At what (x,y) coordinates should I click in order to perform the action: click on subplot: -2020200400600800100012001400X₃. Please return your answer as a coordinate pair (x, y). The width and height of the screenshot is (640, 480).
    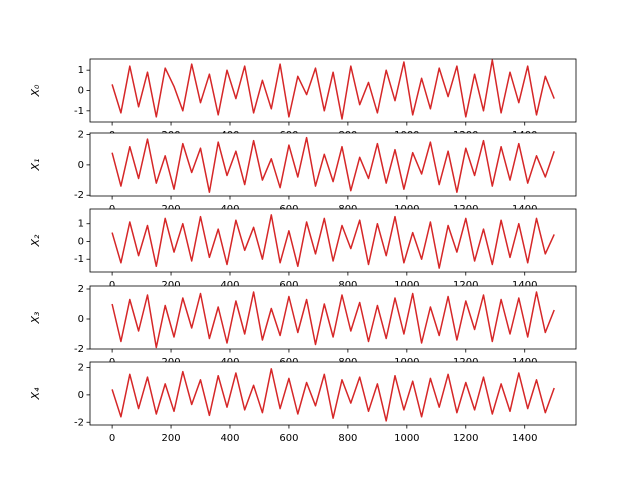
    Looking at the image, I should click on (303, 326).